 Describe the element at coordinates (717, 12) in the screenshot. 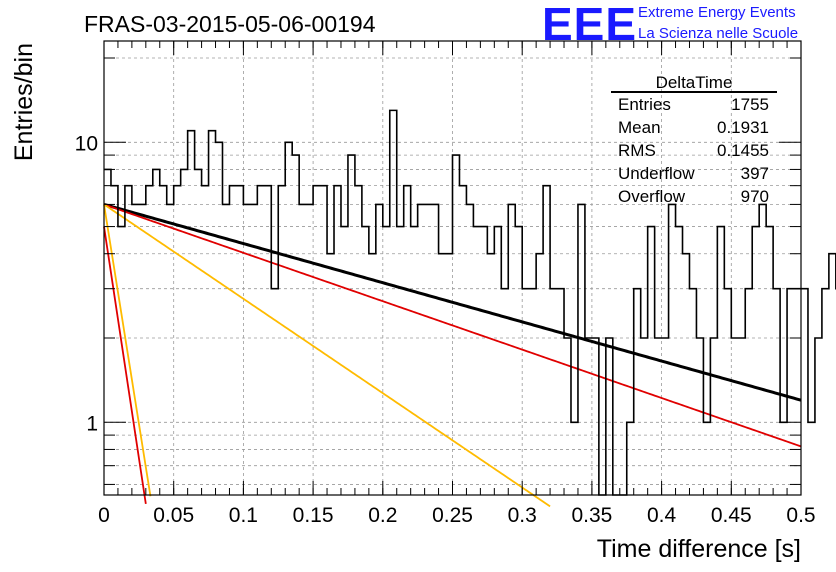

I see `logo-line-1: Extreme Energy Events` at that location.